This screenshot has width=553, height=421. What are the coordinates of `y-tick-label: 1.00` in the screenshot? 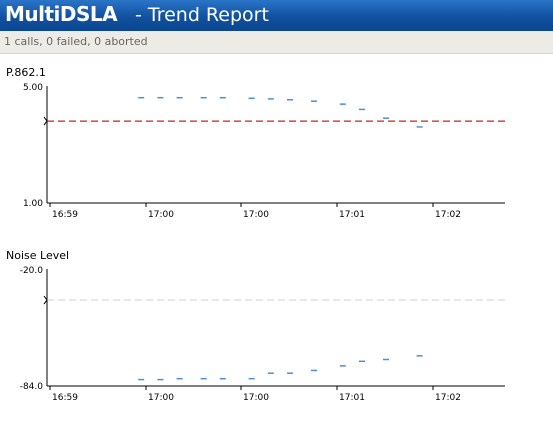 It's located at (33, 204).